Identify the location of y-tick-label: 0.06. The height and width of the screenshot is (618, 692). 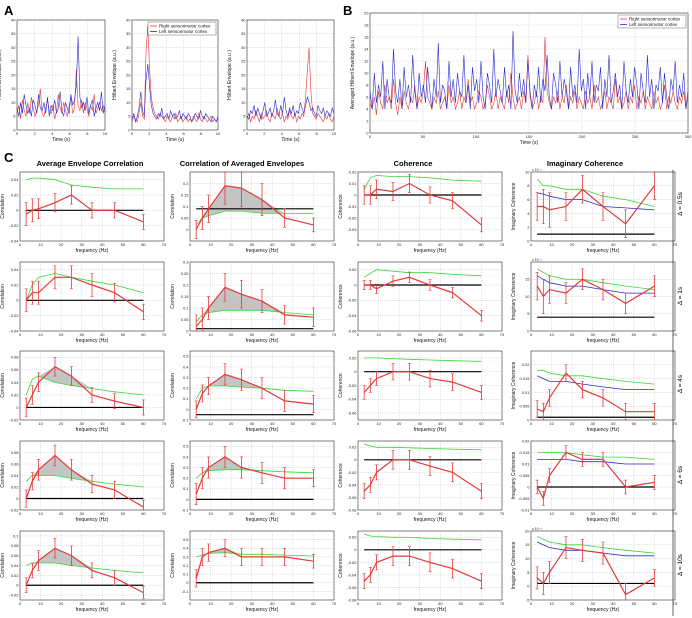
(15, 555).